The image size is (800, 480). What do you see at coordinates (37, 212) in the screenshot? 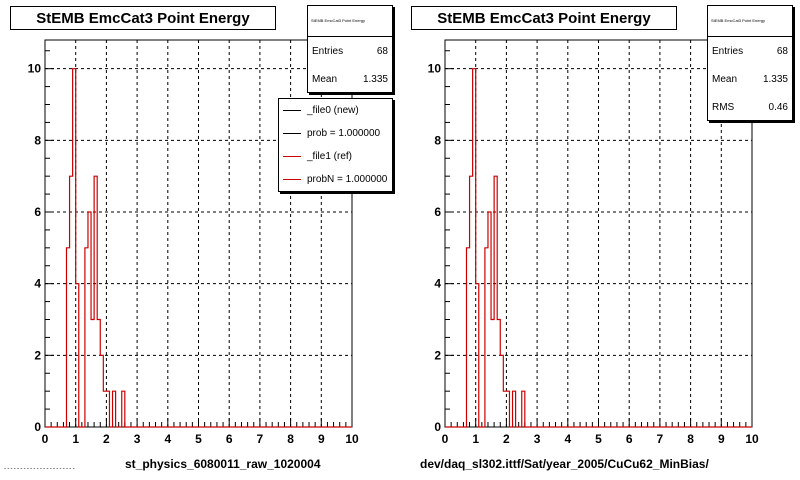
I see `y-tick-label-left: 6` at bounding box center [37, 212].